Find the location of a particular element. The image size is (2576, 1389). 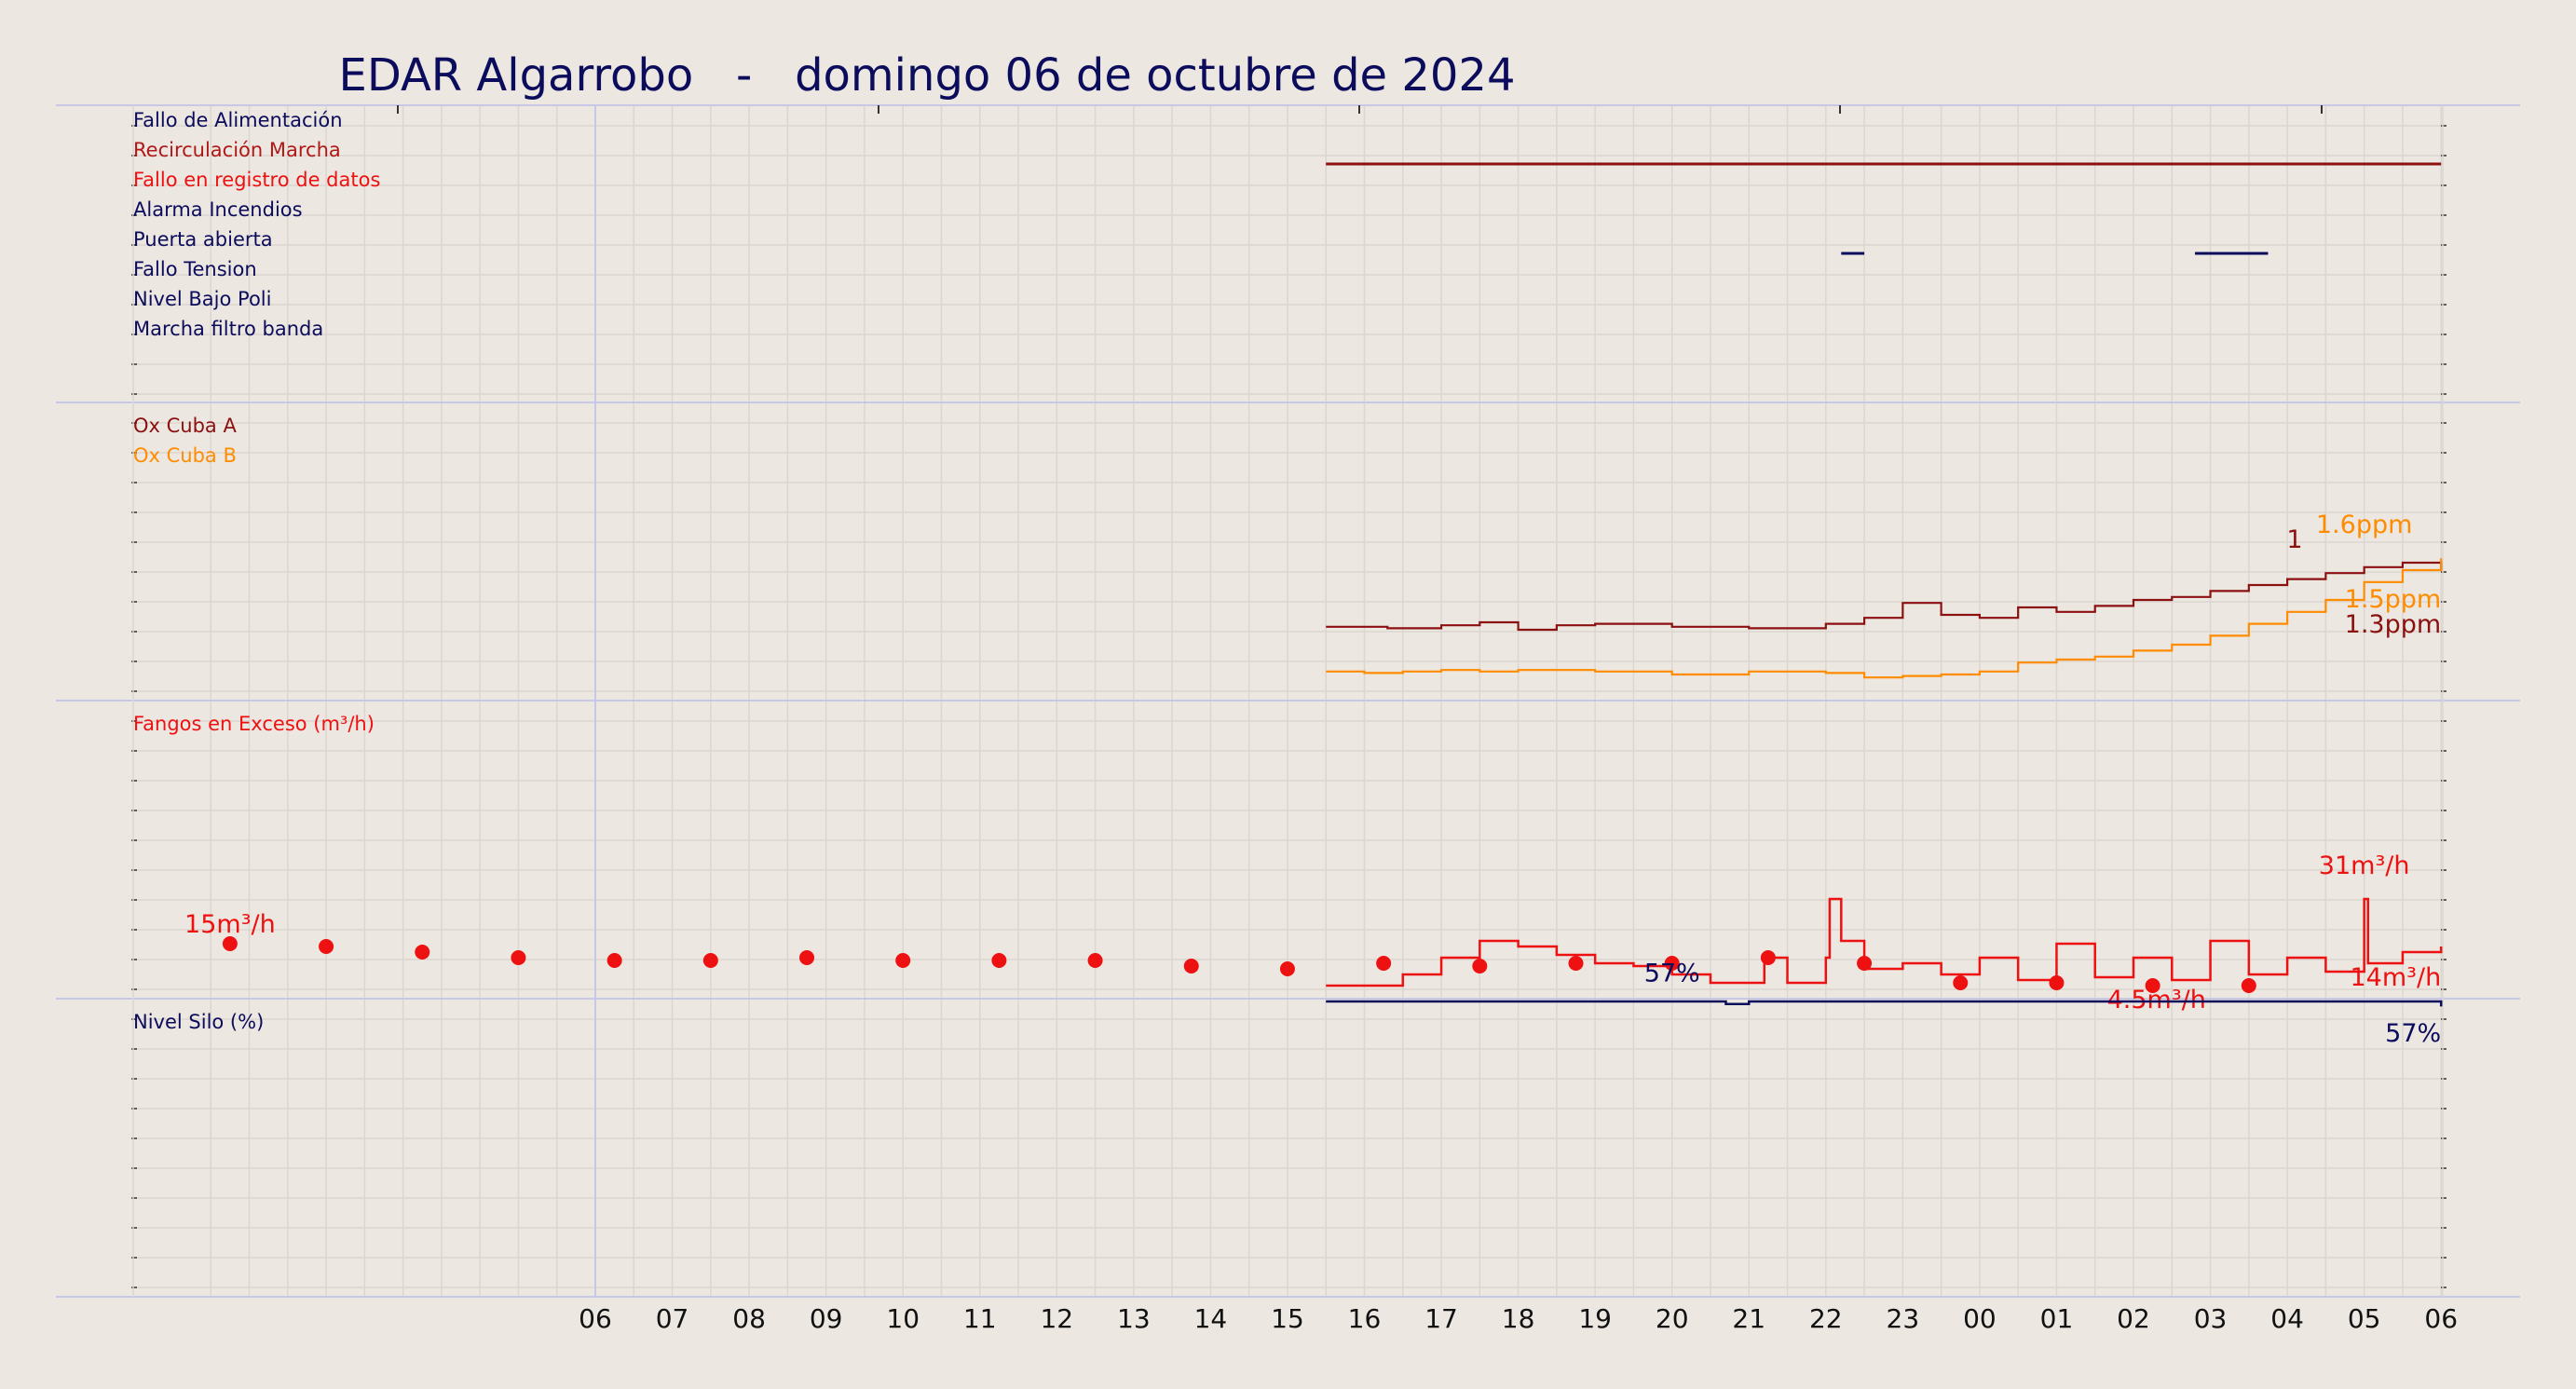

status-label: Puerta abierta is located at coordinates (203, 239).